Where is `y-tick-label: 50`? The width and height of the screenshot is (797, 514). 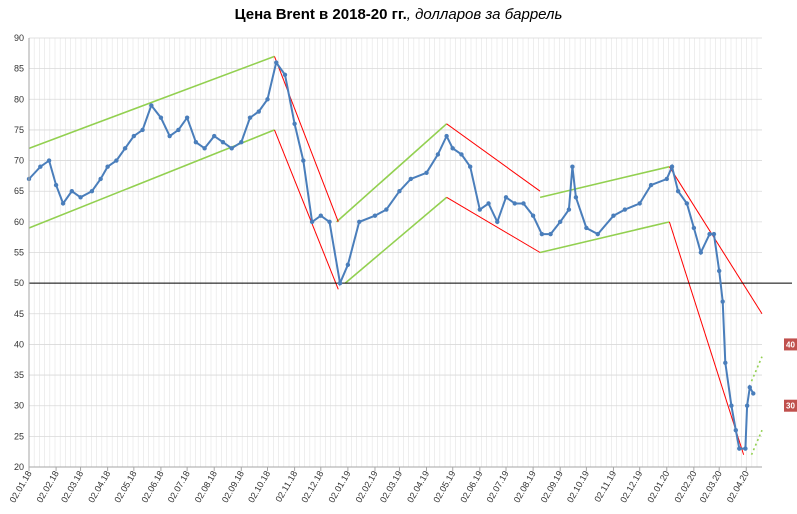
y-tick-label: 50 is located at coordinates (19, 283).